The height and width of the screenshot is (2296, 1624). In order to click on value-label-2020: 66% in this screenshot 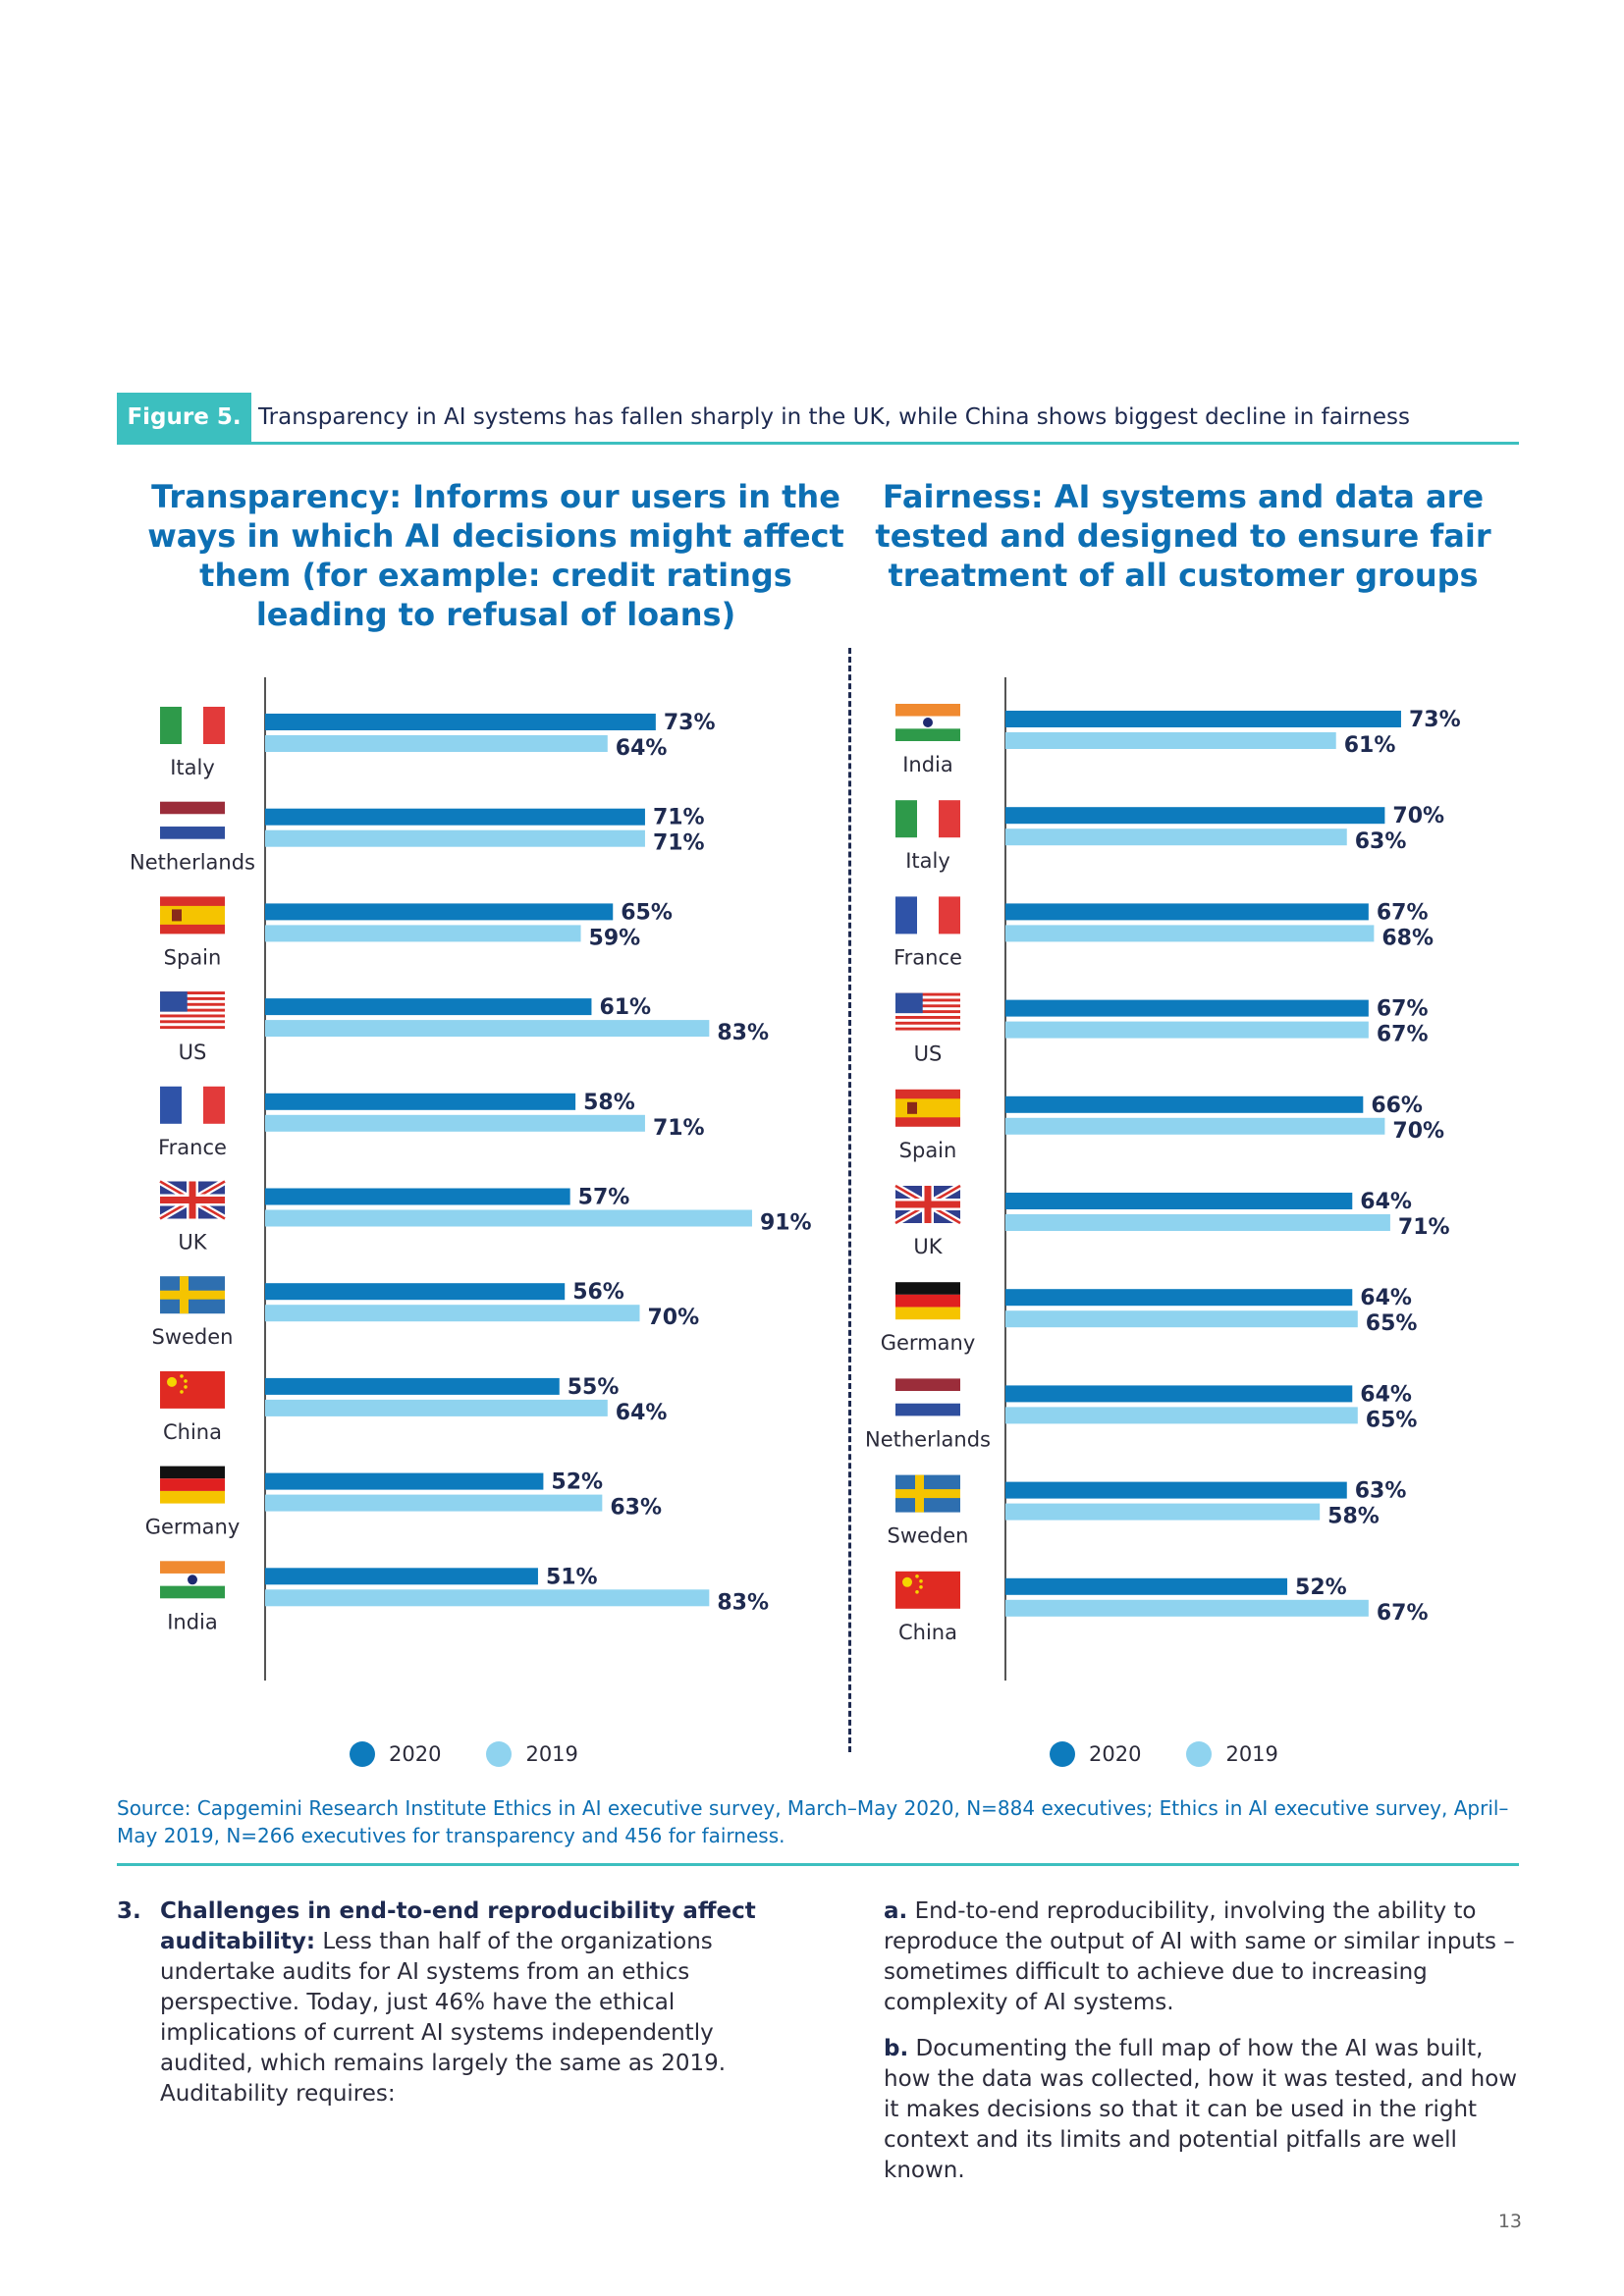, I will do `click(1397, 1106)`.